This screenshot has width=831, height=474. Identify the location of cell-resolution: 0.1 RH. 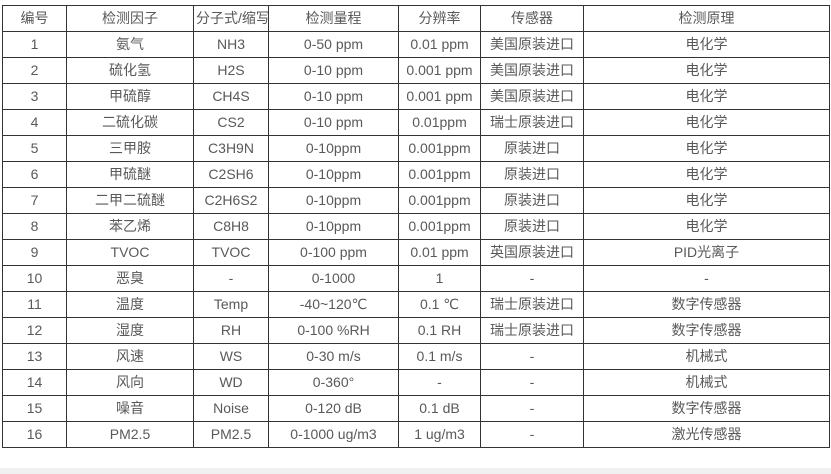
(439, 330).